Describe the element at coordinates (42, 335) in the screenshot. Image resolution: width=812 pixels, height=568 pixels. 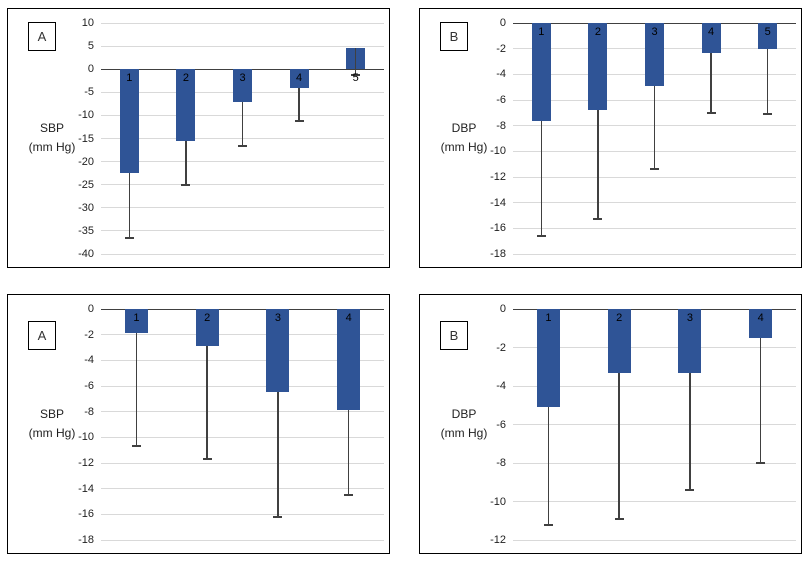
I see `panel-letter: A` at that location.